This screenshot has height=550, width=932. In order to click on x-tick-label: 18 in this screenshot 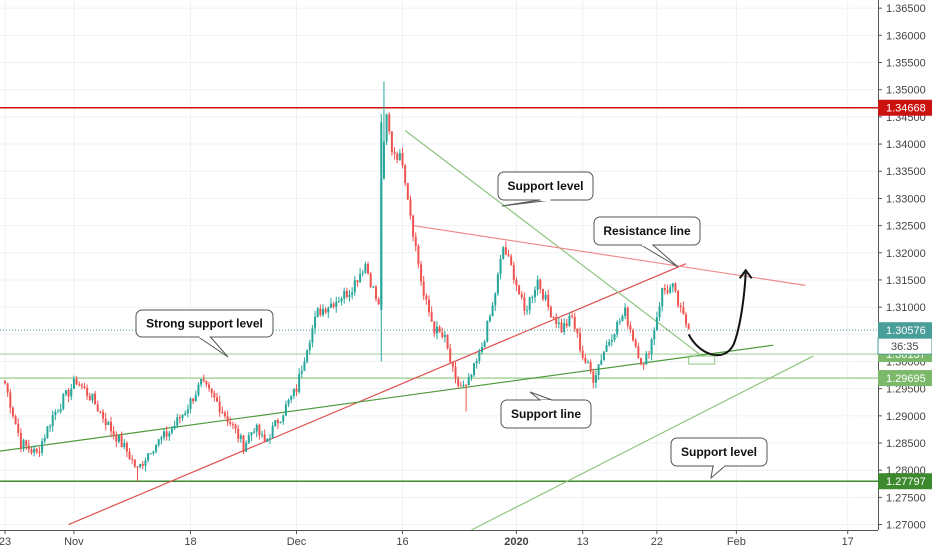, I will do `click(190, 542)`.